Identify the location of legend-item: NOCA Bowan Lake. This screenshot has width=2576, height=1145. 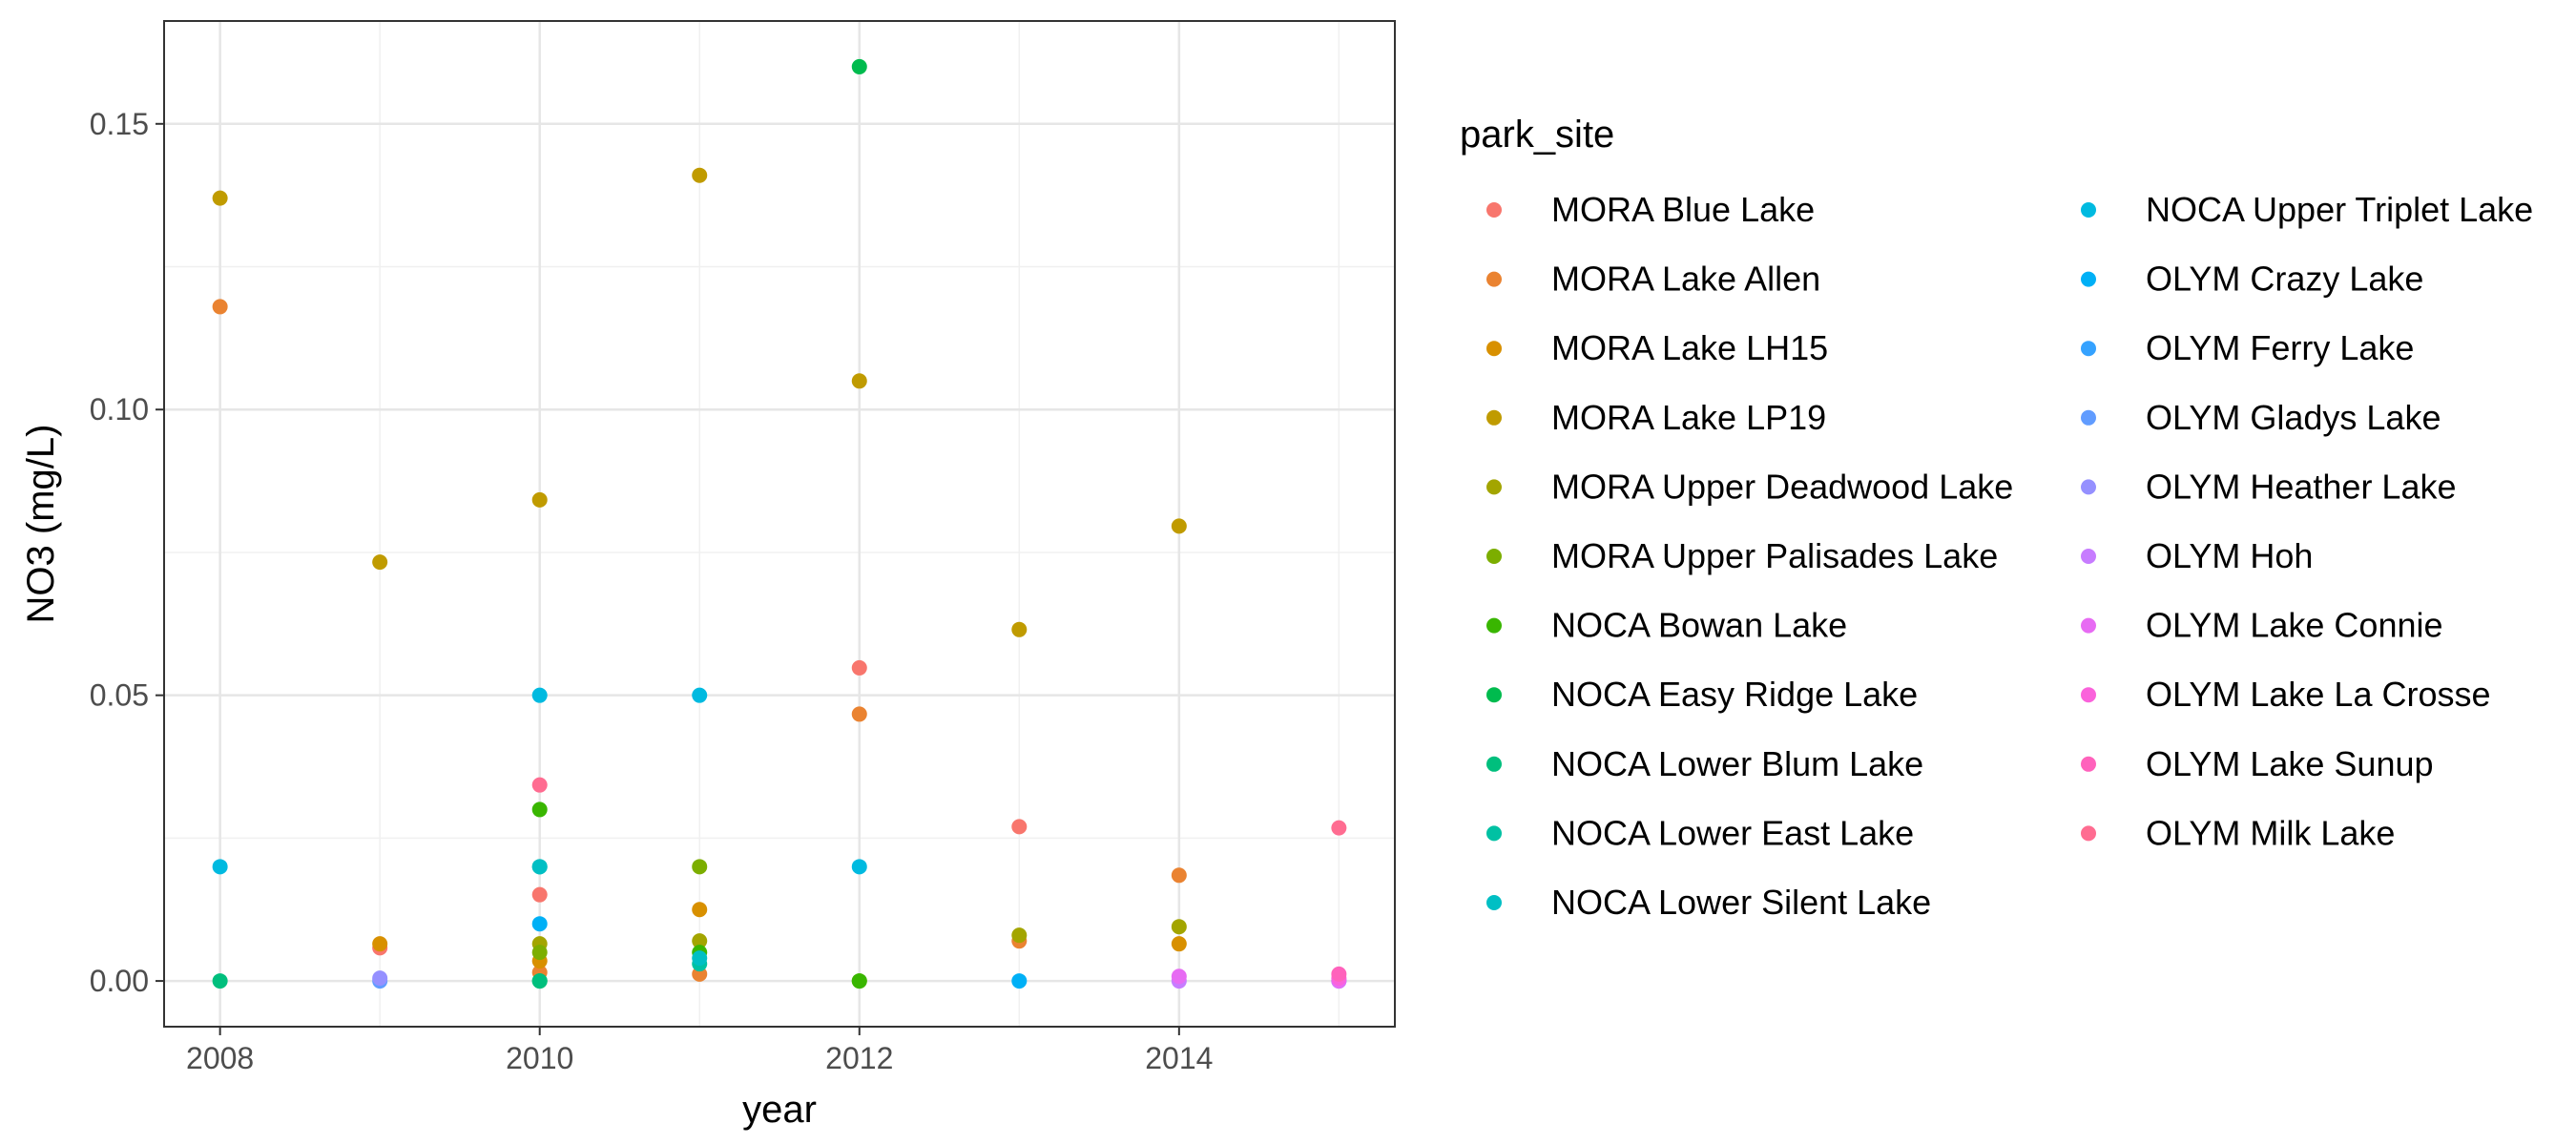
(1653, 626).